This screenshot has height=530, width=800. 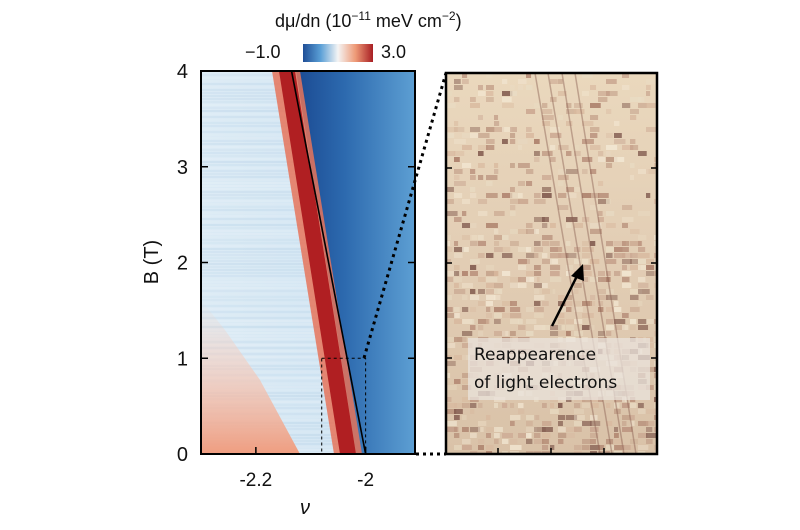 What do you see at coordinates (365, 480) in the screenshot?
I see `x-tick-label: -2` at bounding box center [365, 480].